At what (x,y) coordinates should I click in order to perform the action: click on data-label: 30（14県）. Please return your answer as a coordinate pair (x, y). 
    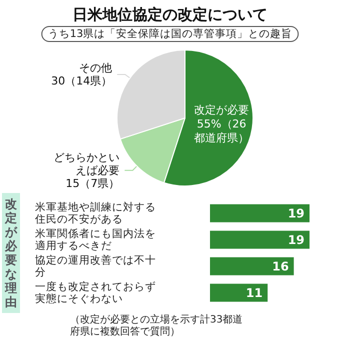
    Looking at the image, I should click on (81, 81).